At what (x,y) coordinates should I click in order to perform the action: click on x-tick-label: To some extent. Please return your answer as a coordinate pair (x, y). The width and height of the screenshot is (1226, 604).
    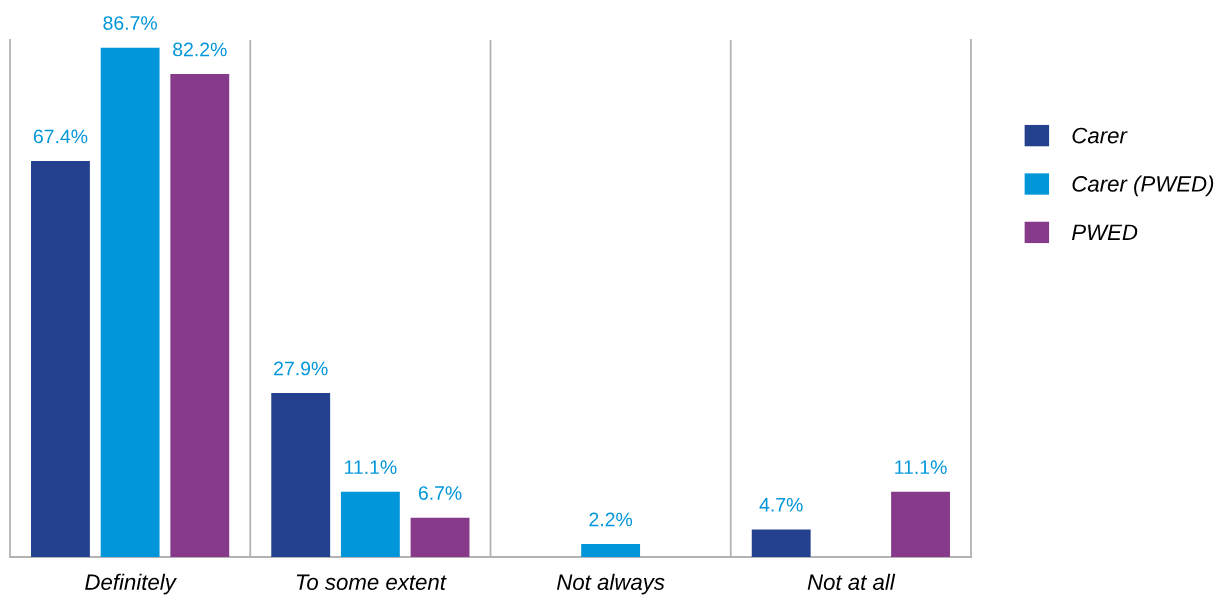
    Looking at the image, I should click on (371, 582).